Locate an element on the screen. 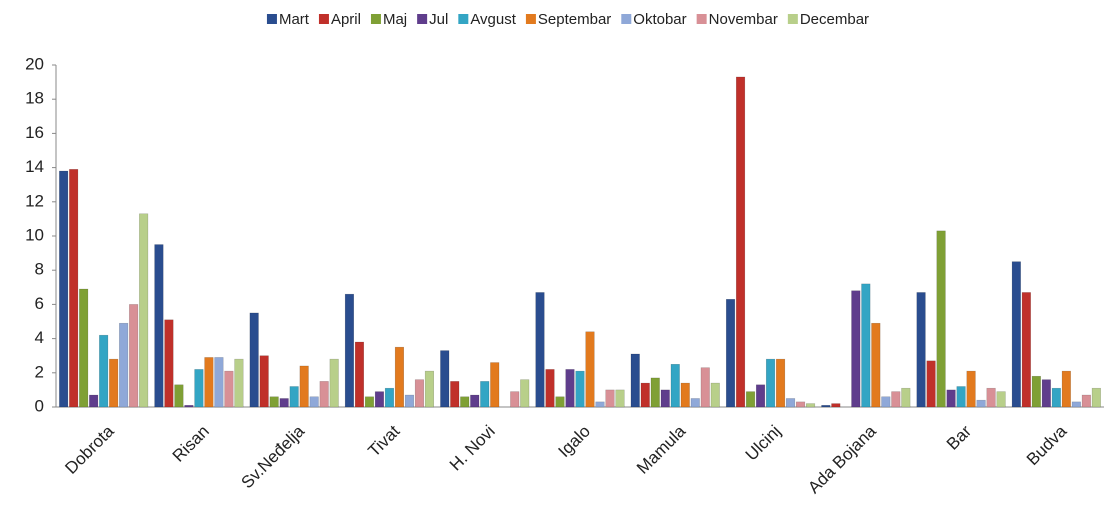  legend-label: April is located at coordinates (346, 19).